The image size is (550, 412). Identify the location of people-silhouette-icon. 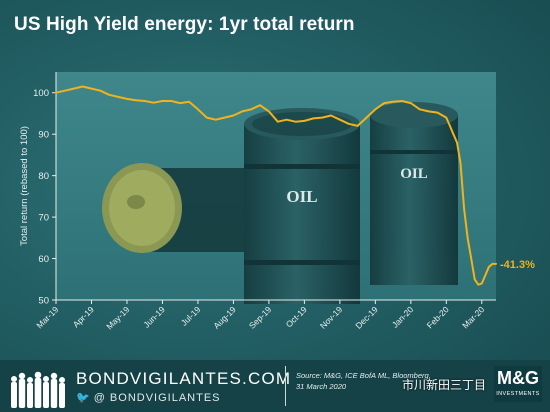
(38, 389).